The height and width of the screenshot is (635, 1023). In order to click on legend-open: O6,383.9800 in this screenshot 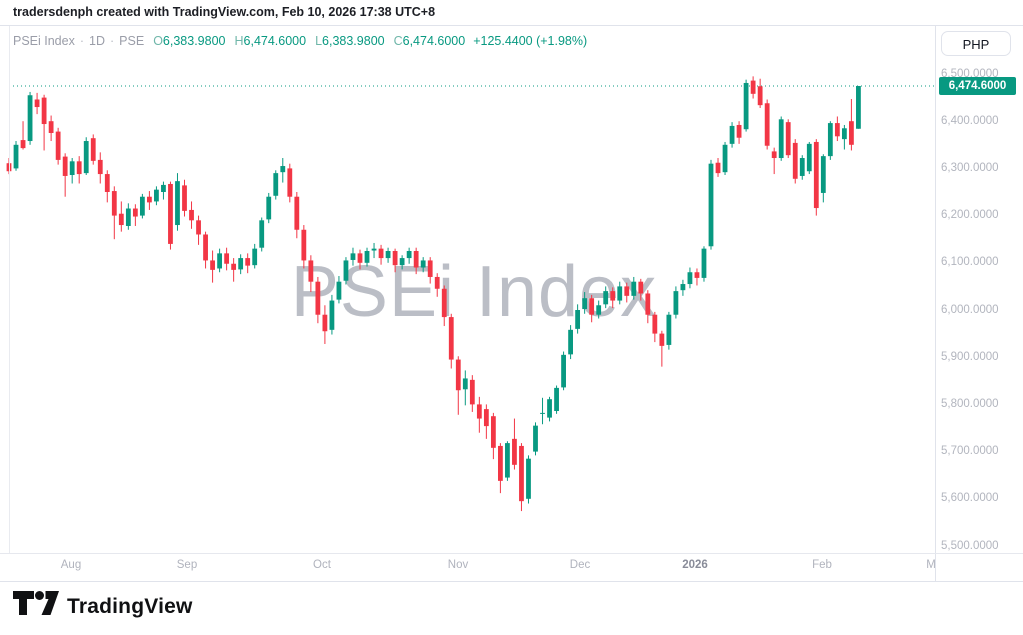, I will do `click(189, 41)`.